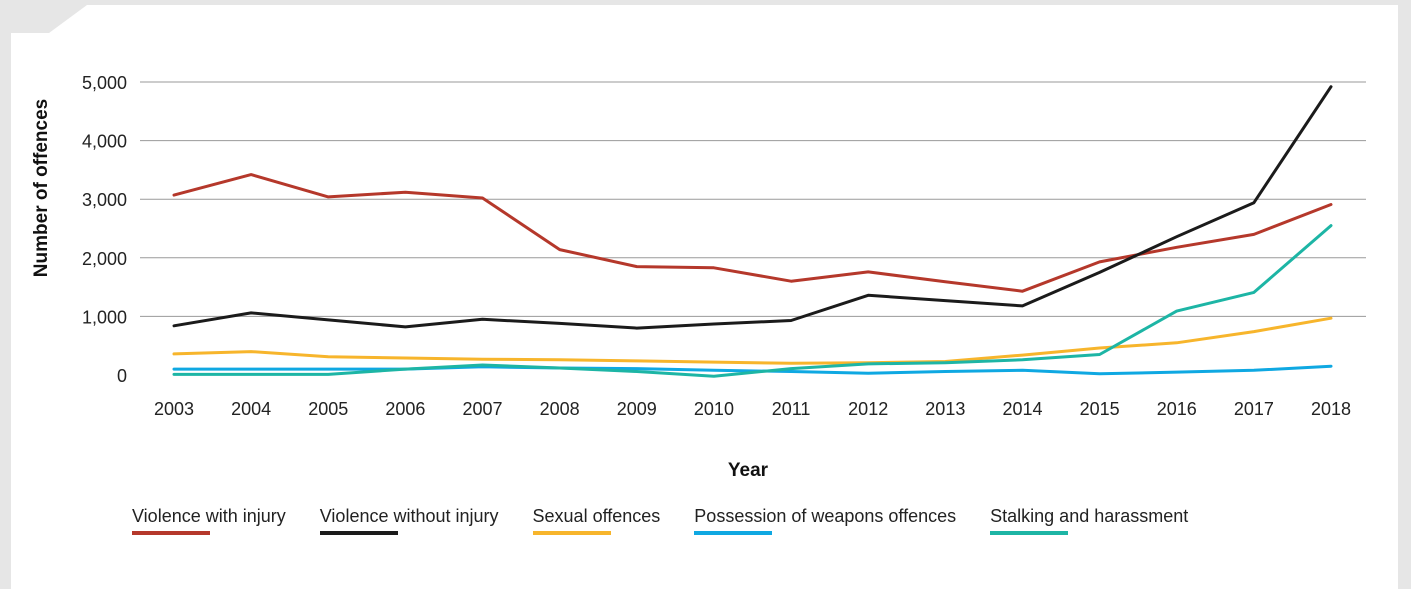 The height and width of the screenshot is (589, 1411). Describe the element at coordinates (596, 516) in the screenshot. I see `legend-label: Sexual offences` at that location.